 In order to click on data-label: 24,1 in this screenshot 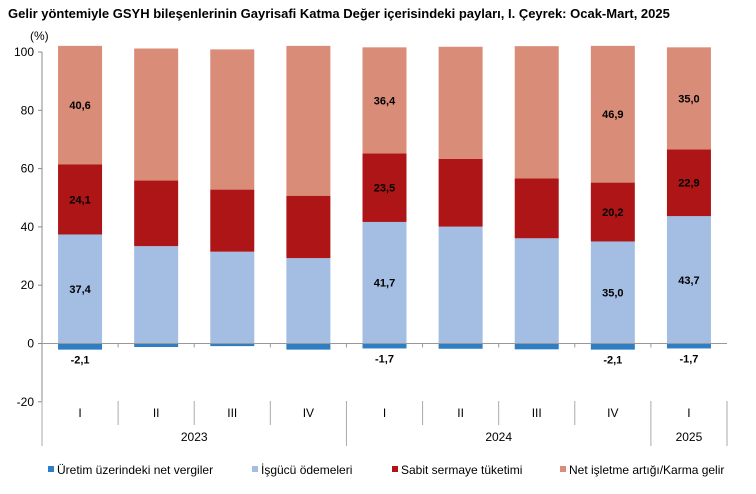, I will do `click(79, 200)`.